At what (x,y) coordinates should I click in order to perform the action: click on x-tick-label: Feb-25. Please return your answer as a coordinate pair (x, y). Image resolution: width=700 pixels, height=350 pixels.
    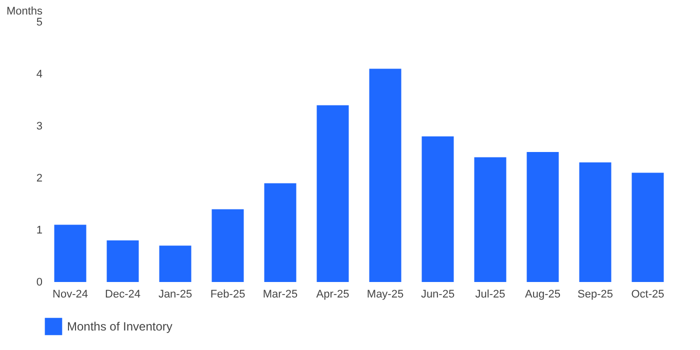
    Looking at the image, I should click on (228, 294).